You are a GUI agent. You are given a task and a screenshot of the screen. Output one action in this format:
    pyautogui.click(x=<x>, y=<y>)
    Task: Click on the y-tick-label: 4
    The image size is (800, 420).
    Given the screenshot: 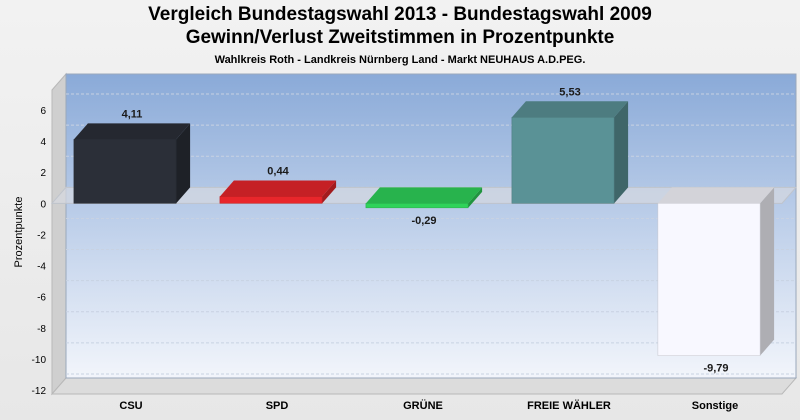 What is the action you would take?
    pyautogui.click(x=43, y=142)
    